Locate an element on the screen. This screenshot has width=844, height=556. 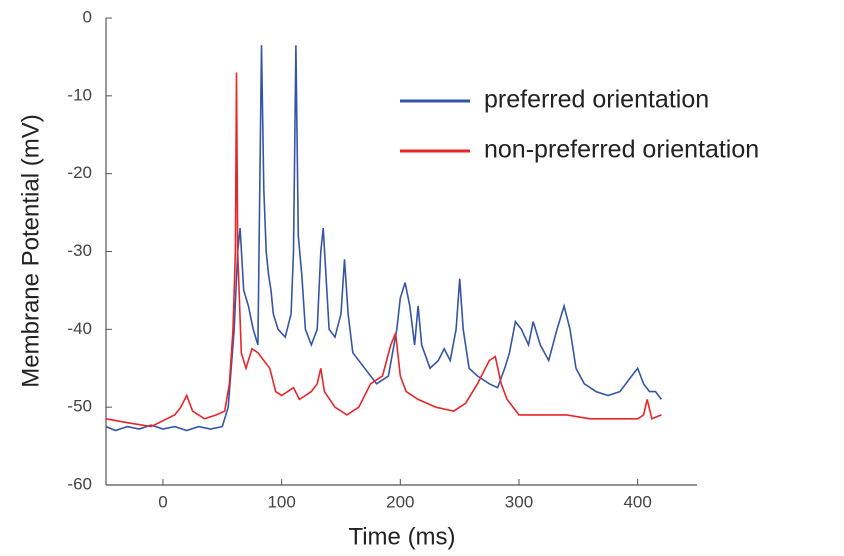
y-axis-title: Membrane Potential (mV) is located at coordinates (30, 250).